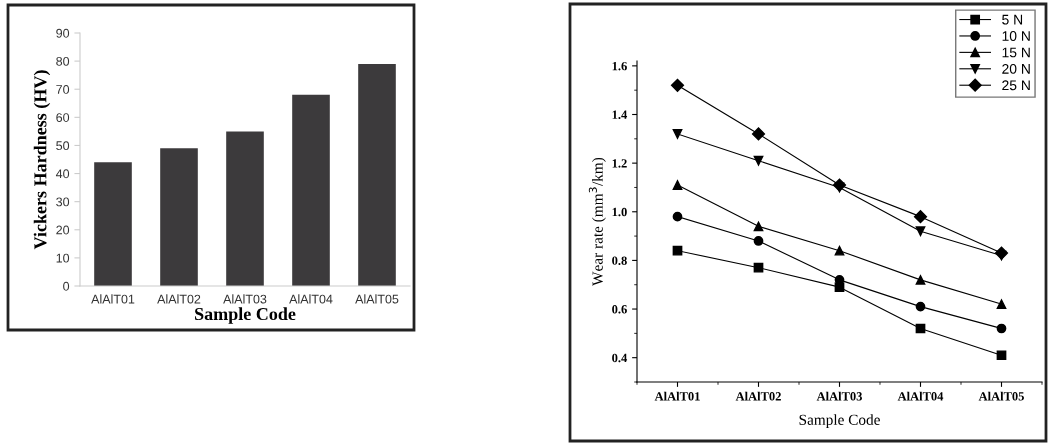  Describe the element at coordinates (63, 61) in the screenshot. I see `y-tick-label: 80` at that location.